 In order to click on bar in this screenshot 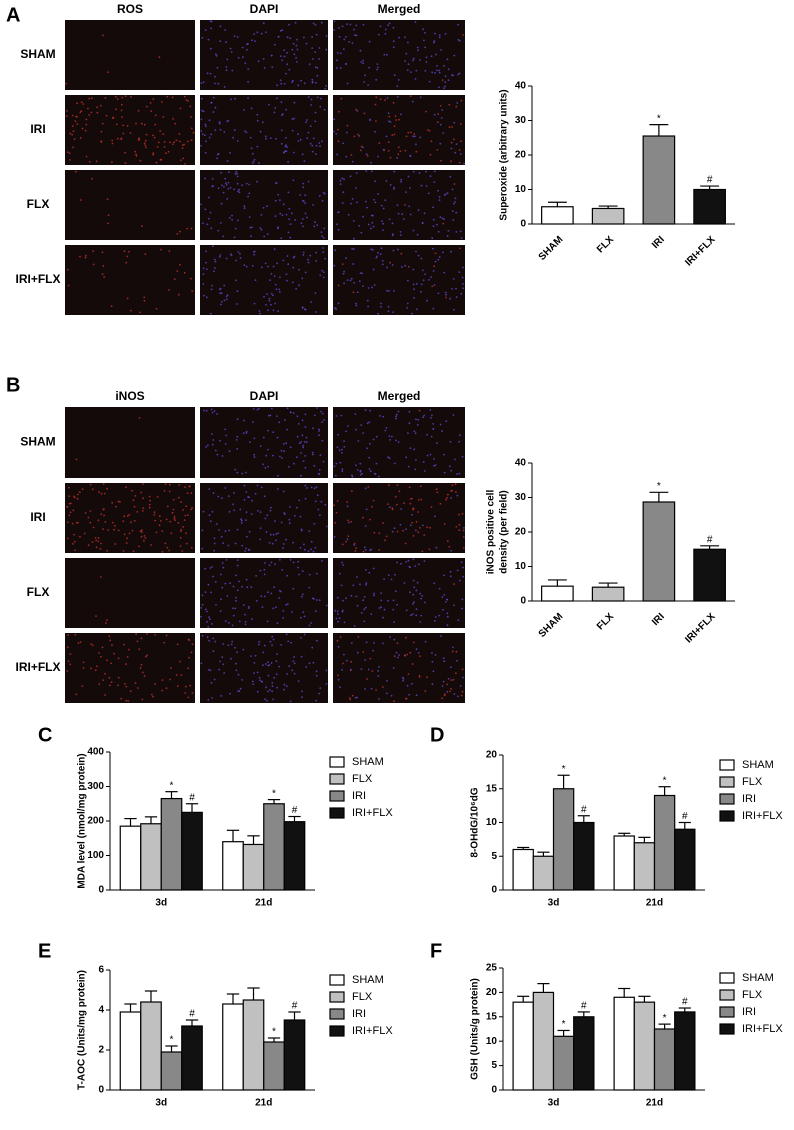, I will do `click(557, 215)`.